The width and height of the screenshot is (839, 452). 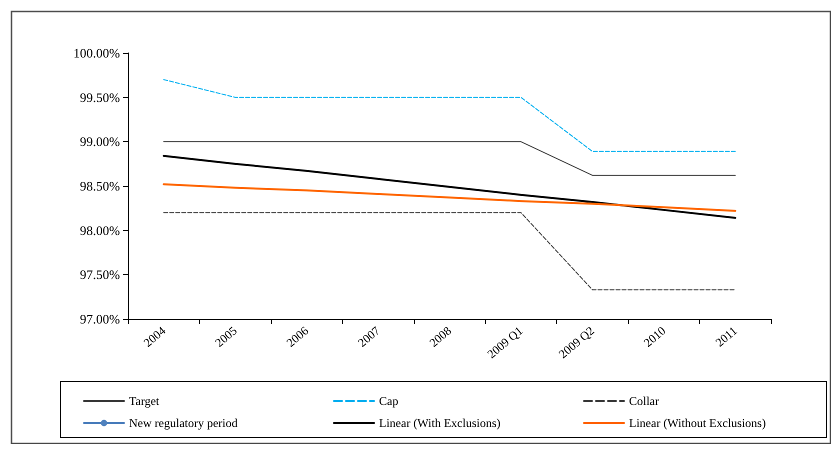 What do you see at coordinates (726, 337) in the screenshot?
I see `x-tick-label: 2011` at bounding box center [726, 337].